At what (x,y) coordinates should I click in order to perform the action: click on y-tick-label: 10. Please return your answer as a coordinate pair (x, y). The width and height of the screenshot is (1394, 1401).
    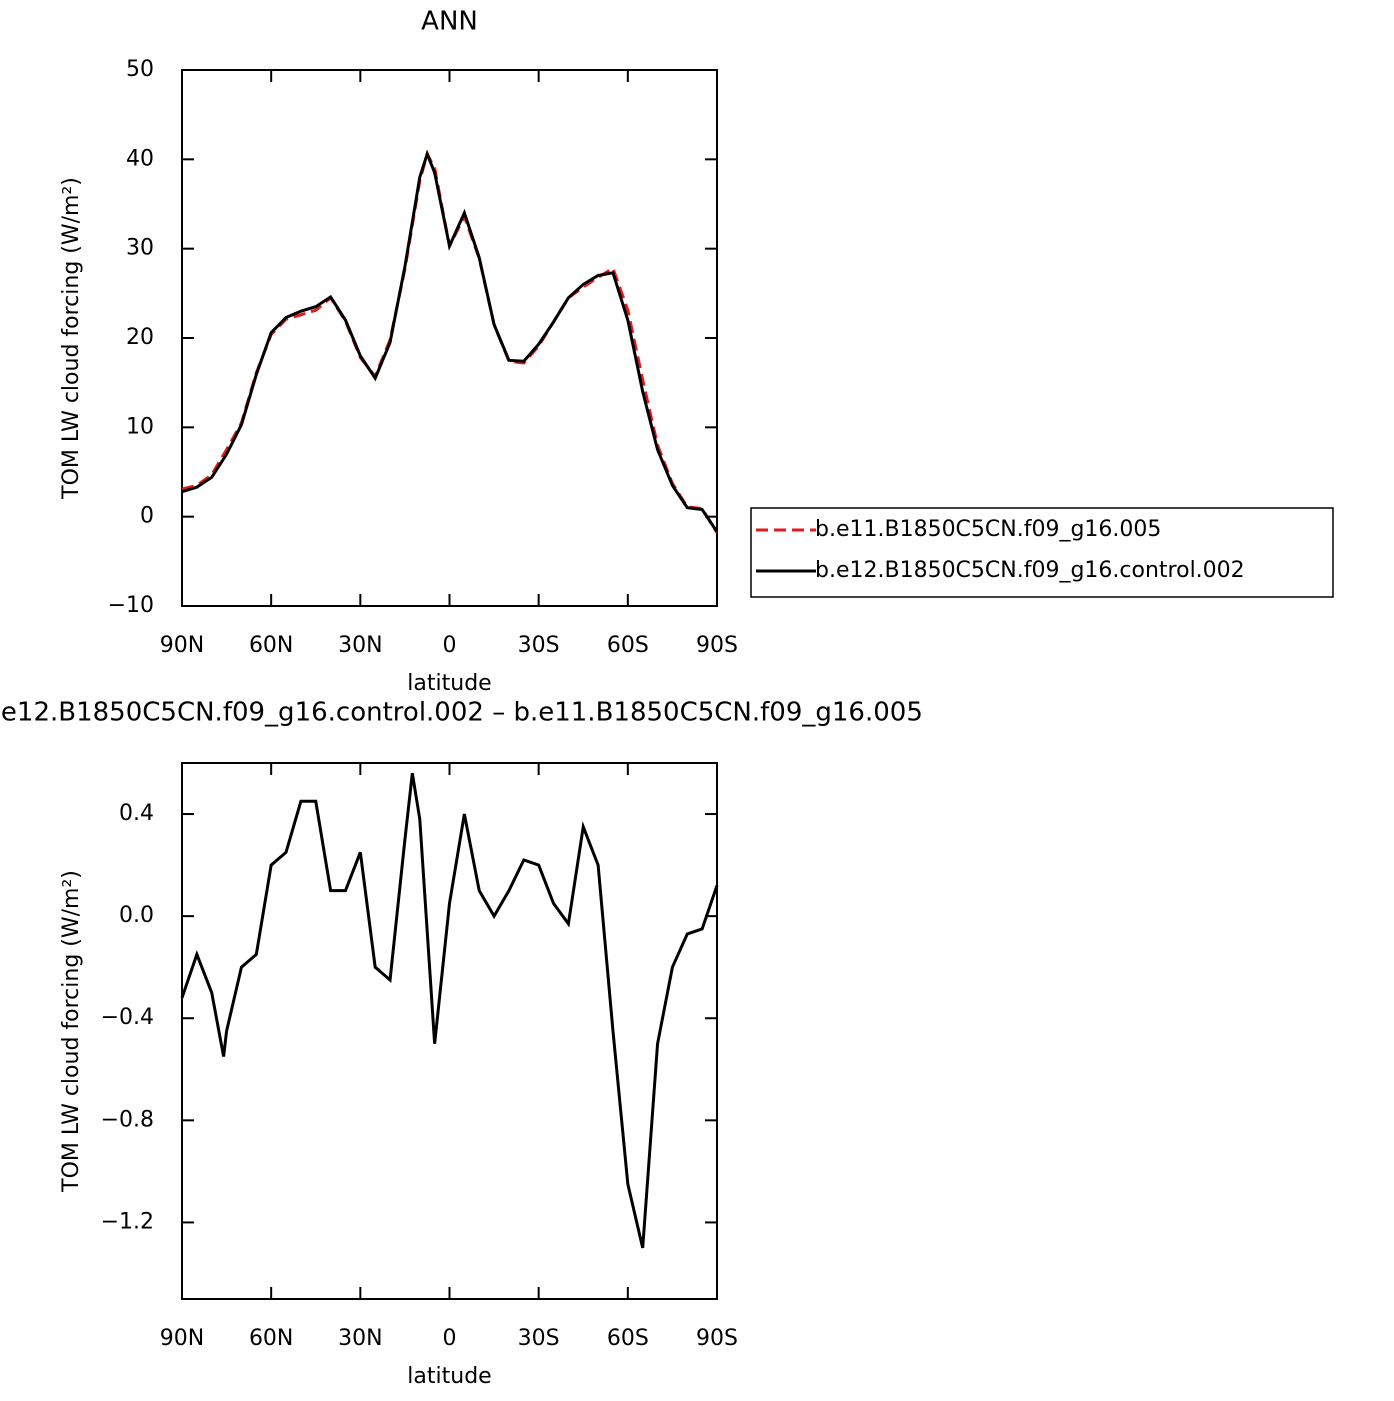
    Looking at the image, I should click on (140, 426).